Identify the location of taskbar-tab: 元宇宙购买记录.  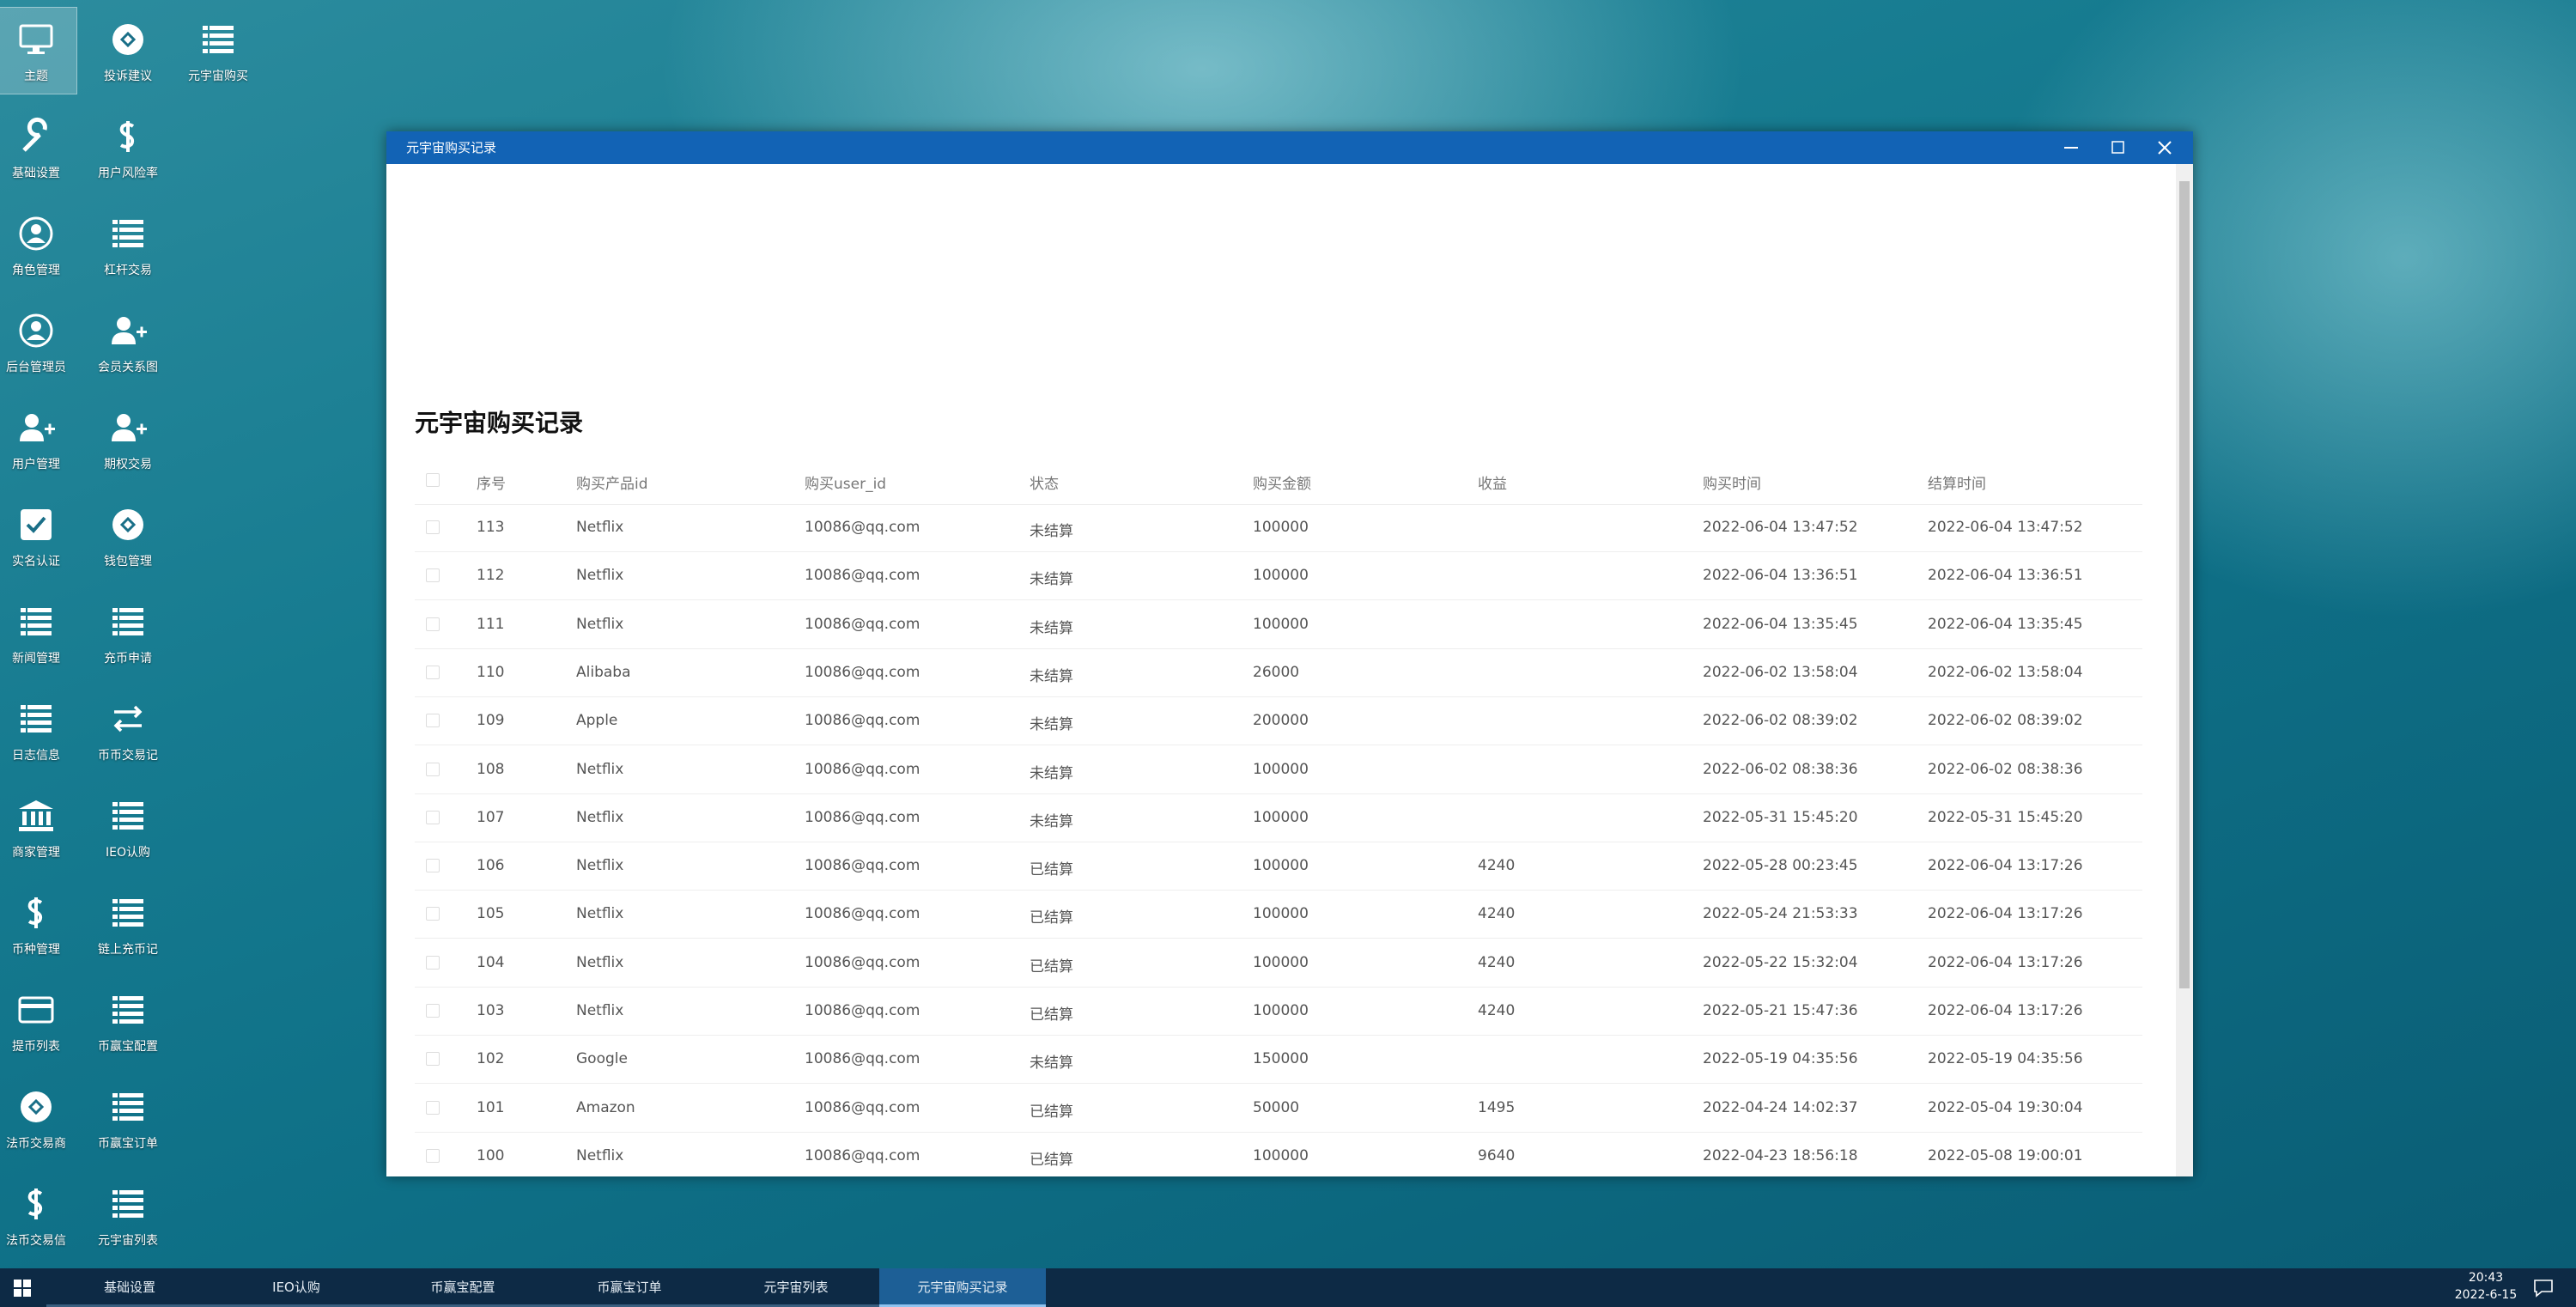
(962, 1287).